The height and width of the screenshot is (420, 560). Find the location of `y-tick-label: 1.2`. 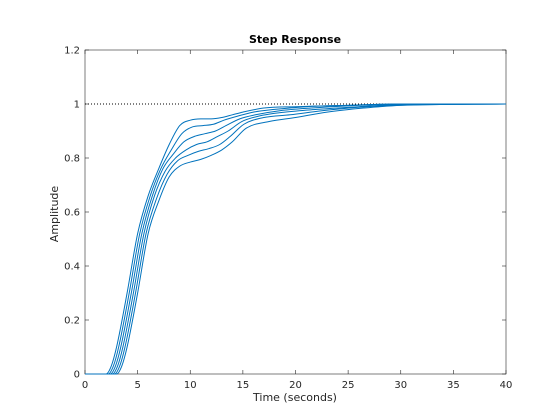

y-tick-label: 1.2 is located at coordinates (72, 51).